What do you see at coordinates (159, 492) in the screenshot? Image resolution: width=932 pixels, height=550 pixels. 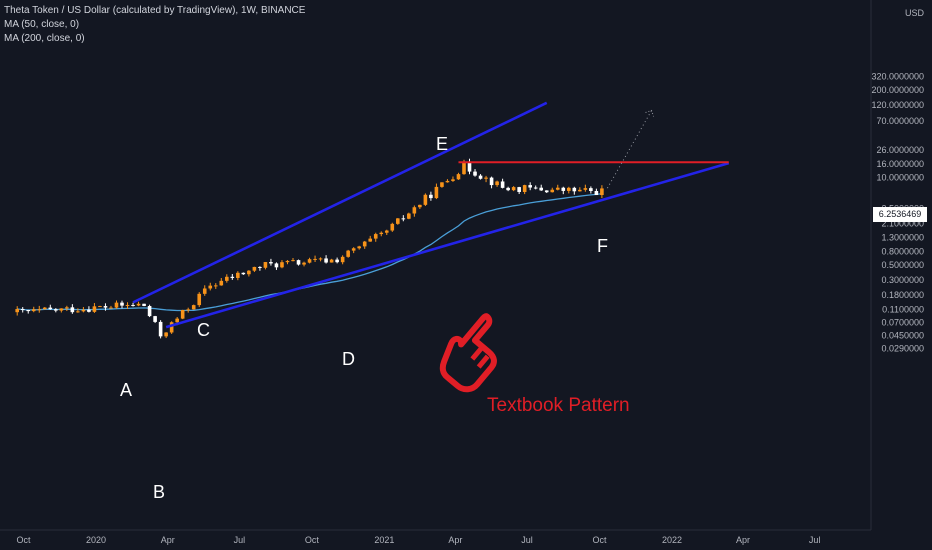 I see `annotation-label-b: B` at bounding box center [159, 492].